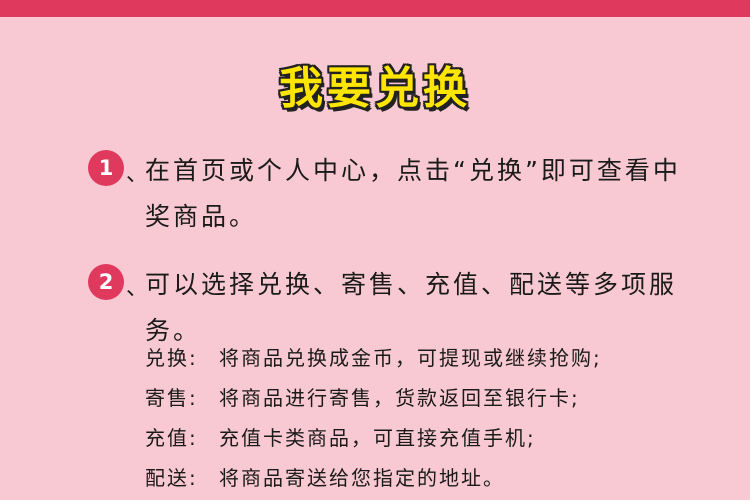 Image resolution: width=750 pixels, height=500 pixels. What do you see at coordinates (106, 282) in the screenshot?
I see `step-number-badge: 2` at bounding box center [106, 282].